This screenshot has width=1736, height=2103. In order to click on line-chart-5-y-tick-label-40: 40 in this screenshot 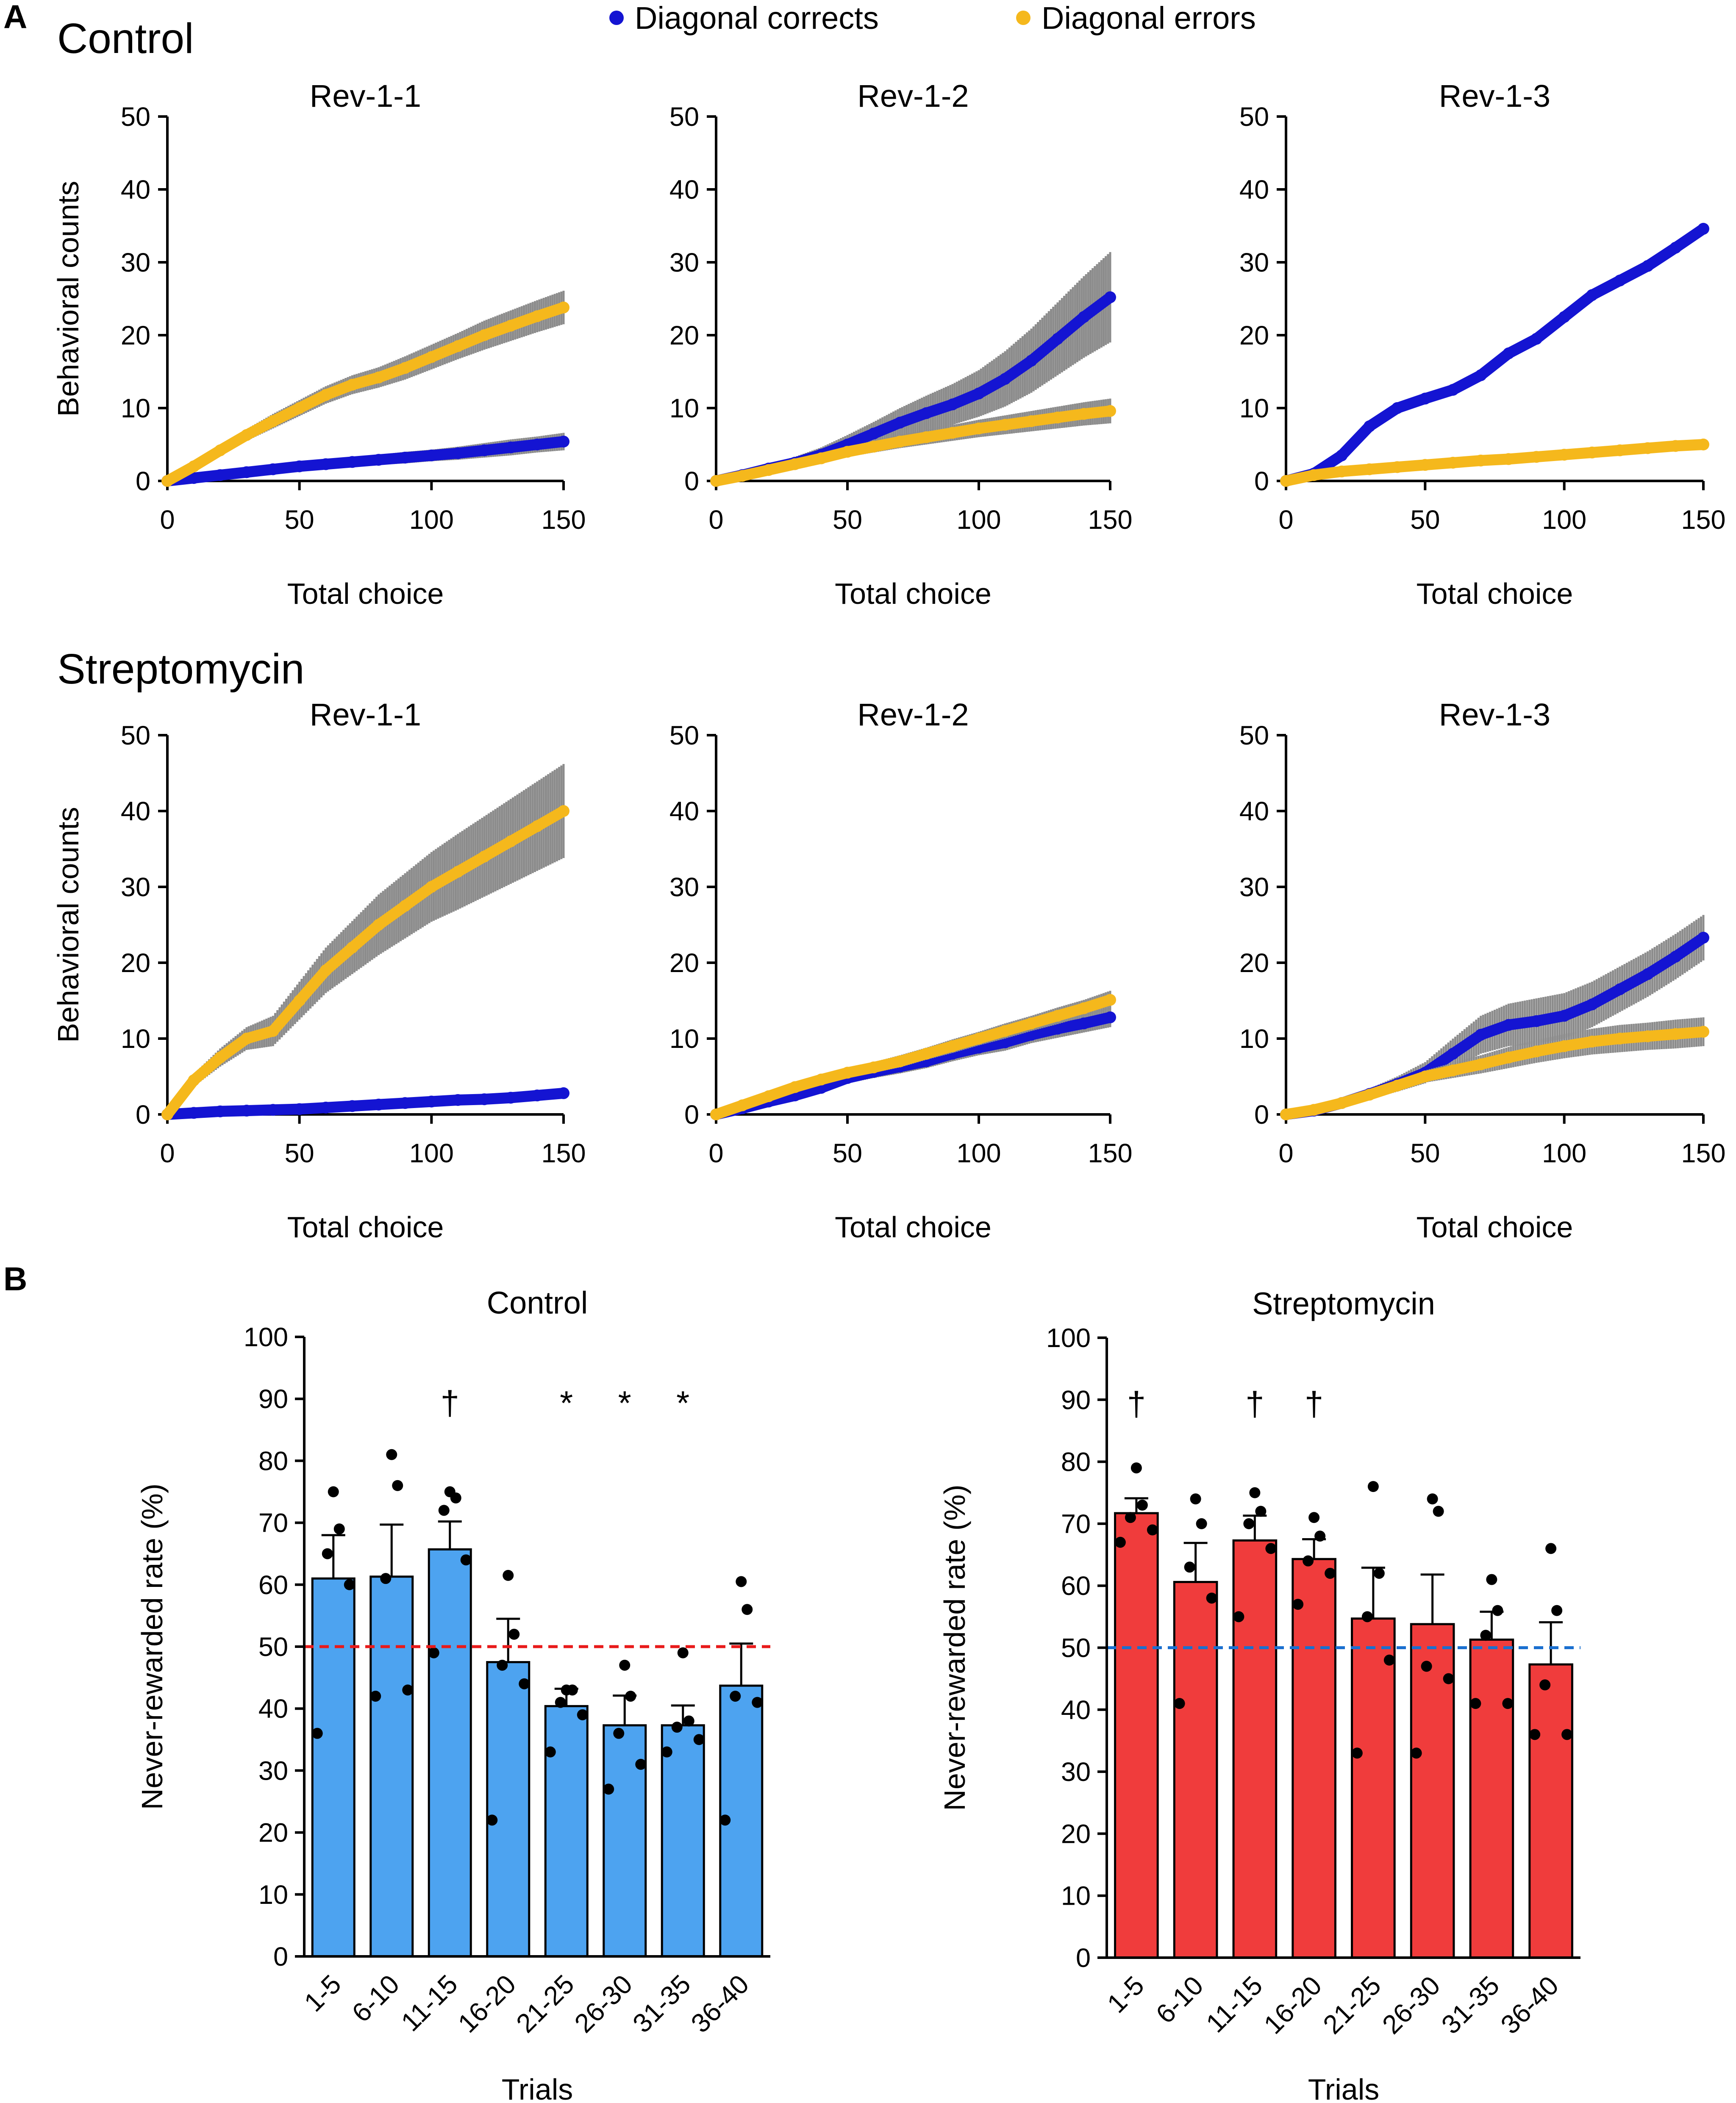, I will do `click(684, 811)`.